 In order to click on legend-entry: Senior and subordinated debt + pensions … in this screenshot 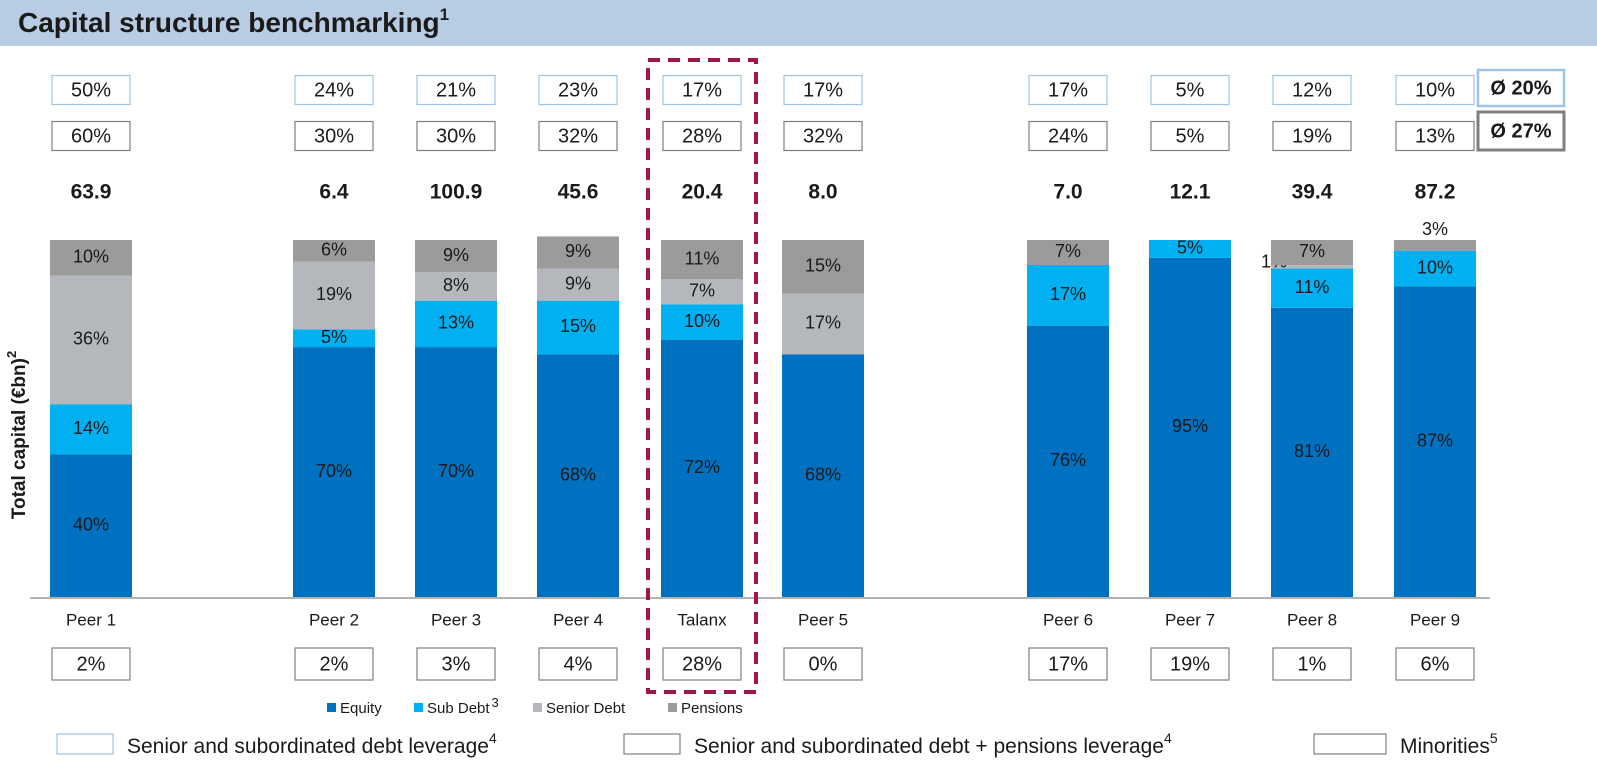, I will do `click(933, 744)`.